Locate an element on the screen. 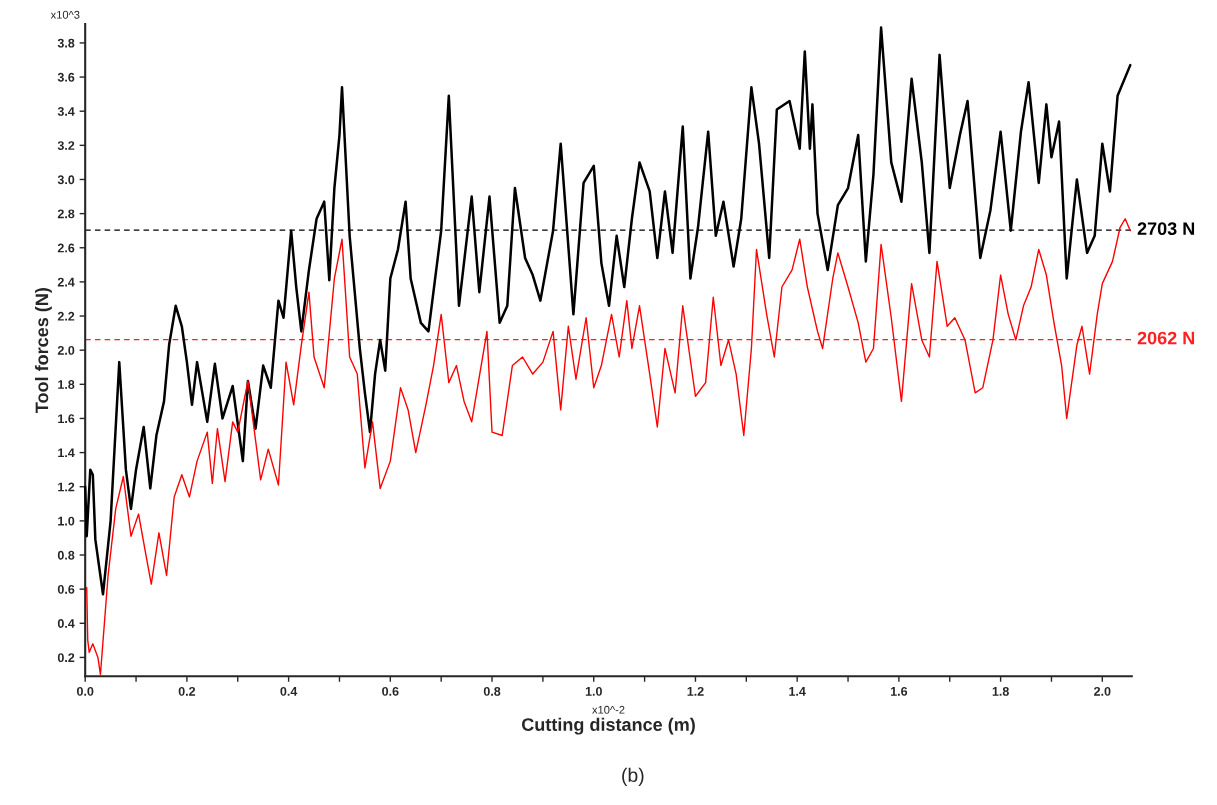 The width and height of the screenshot is (1217, 805). text: x10^-2 is located at coordinates (608, 709).